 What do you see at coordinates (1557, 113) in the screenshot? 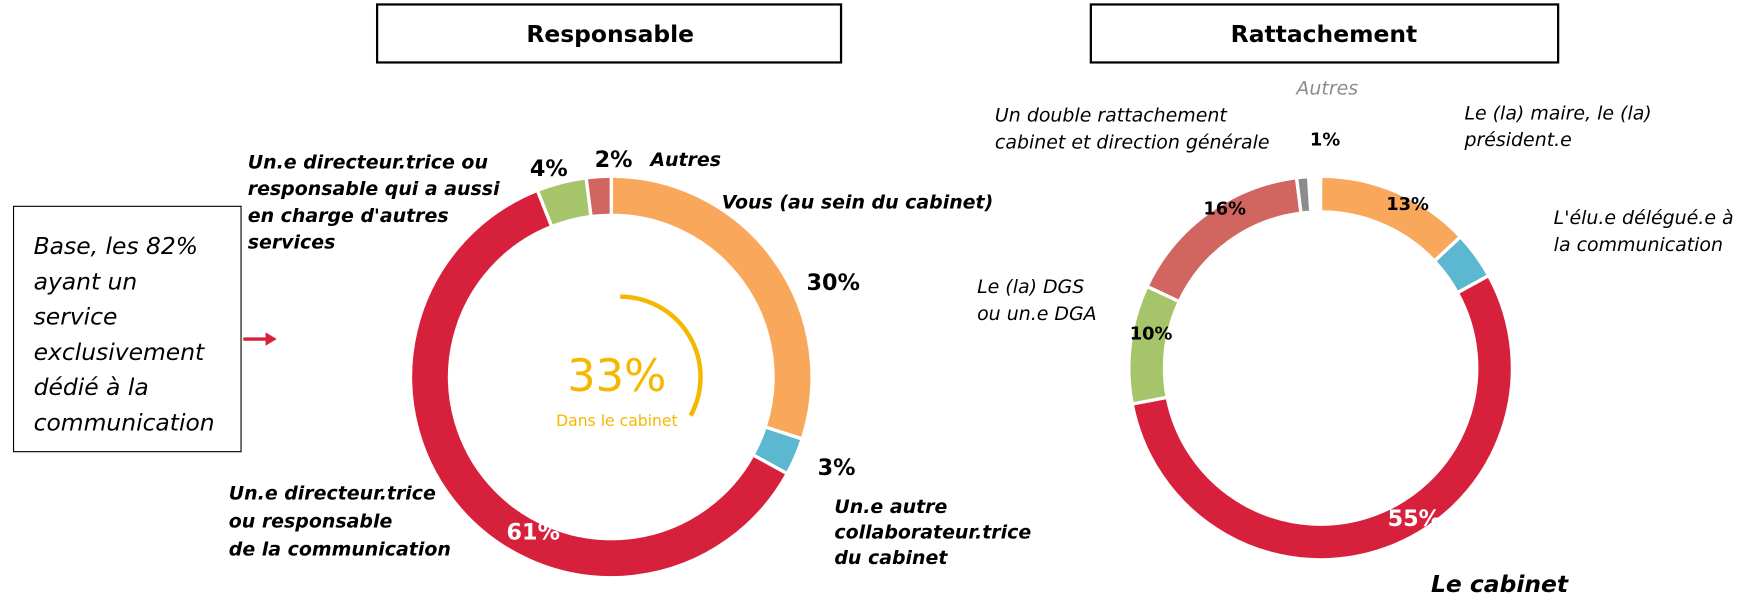
I see `category-label: Le (la) maire, le (la)` at bounding box center [1557, 113].